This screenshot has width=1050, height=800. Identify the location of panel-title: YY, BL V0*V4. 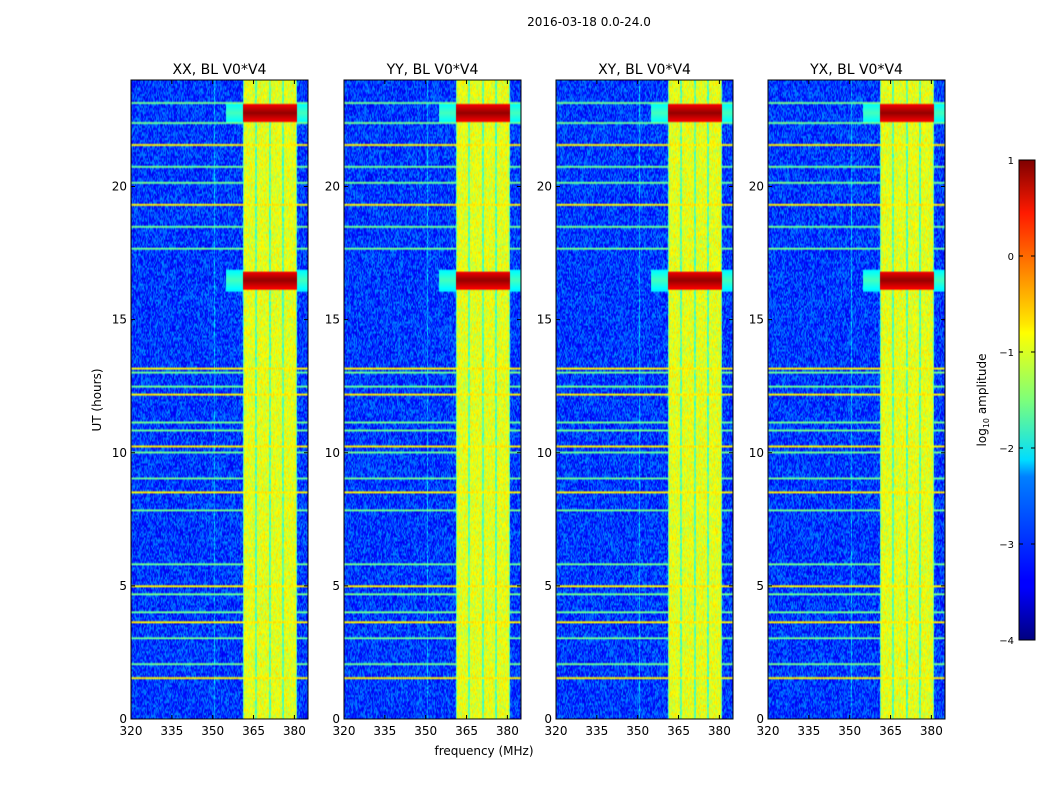
(432, 70).